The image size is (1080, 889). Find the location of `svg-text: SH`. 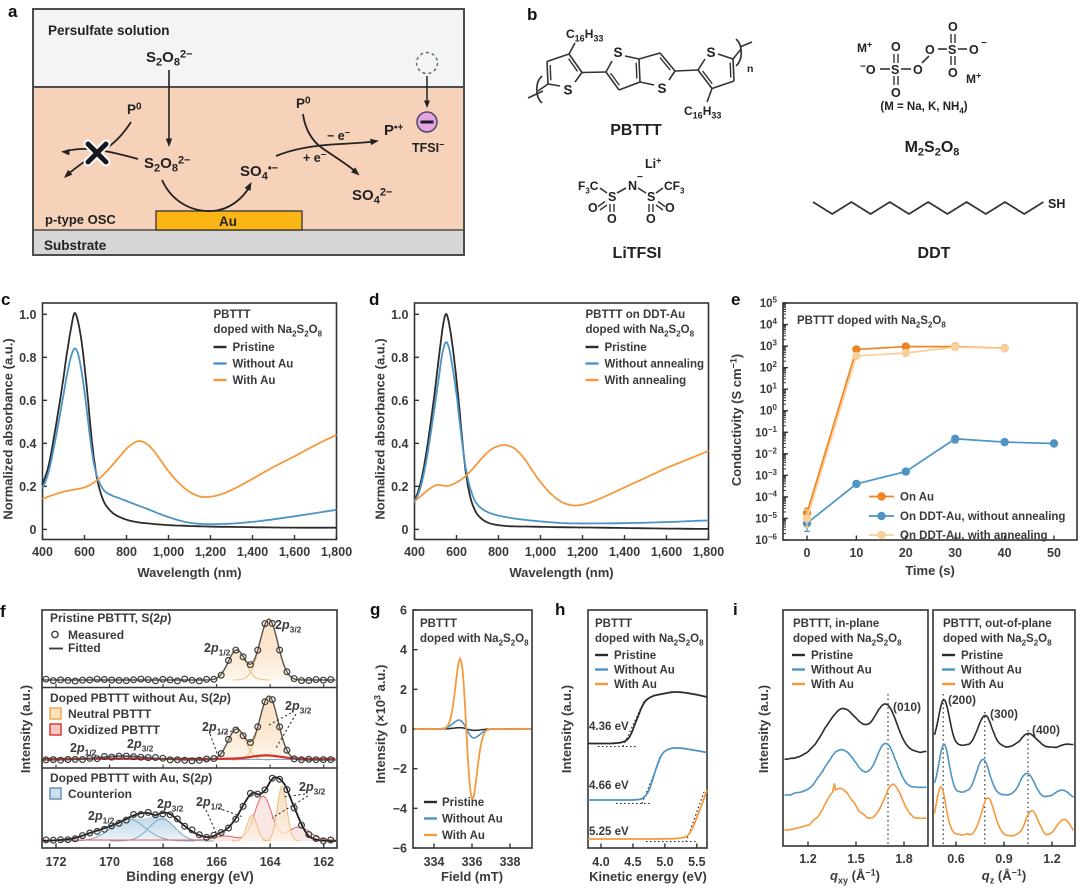

svg-text: SH is located at coordinates (1056, 204).